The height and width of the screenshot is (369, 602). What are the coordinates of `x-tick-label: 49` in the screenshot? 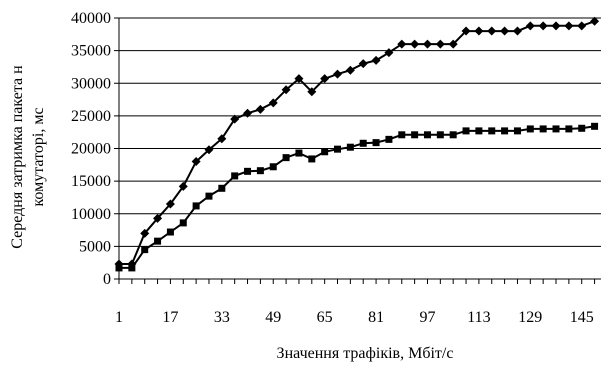 It's located at (273, 317).